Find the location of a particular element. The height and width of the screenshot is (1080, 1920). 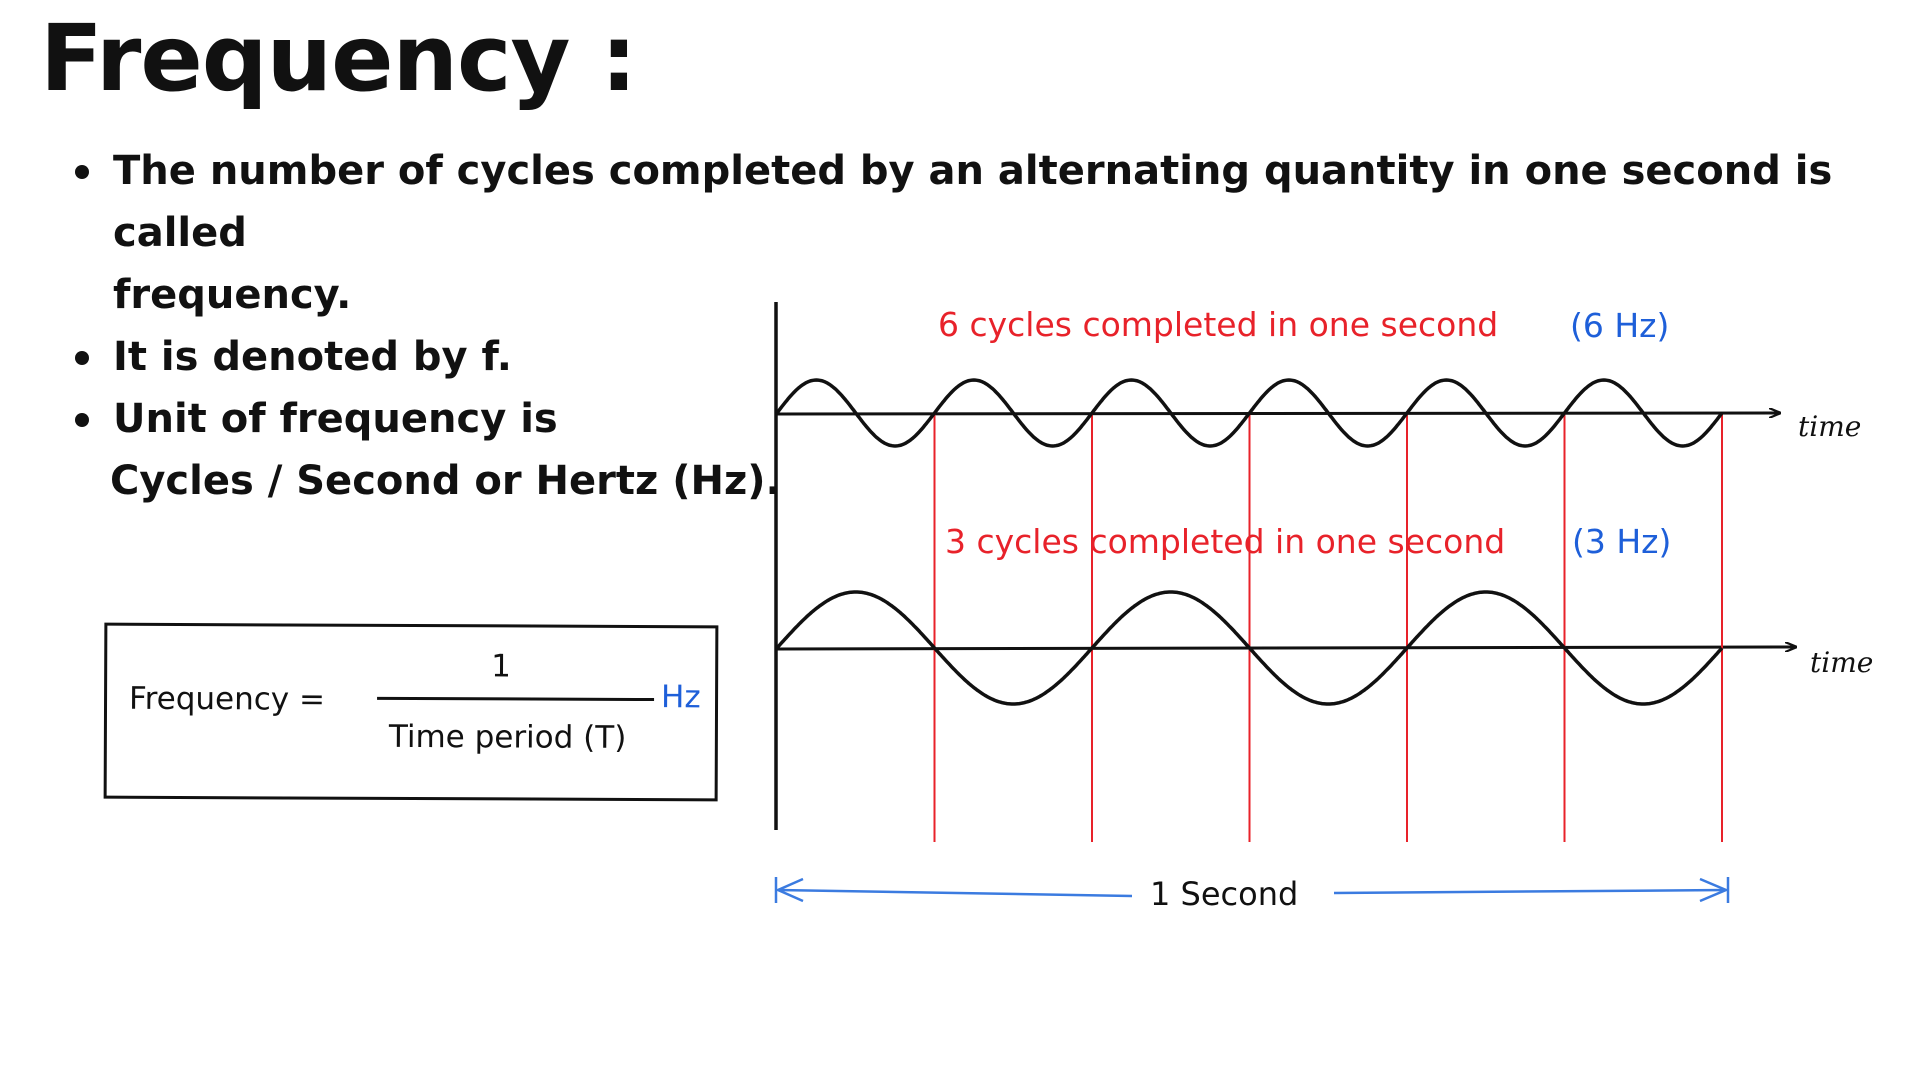

caption-3hz: 3 cycles completed in one second is located at coordinates (1225, 541).